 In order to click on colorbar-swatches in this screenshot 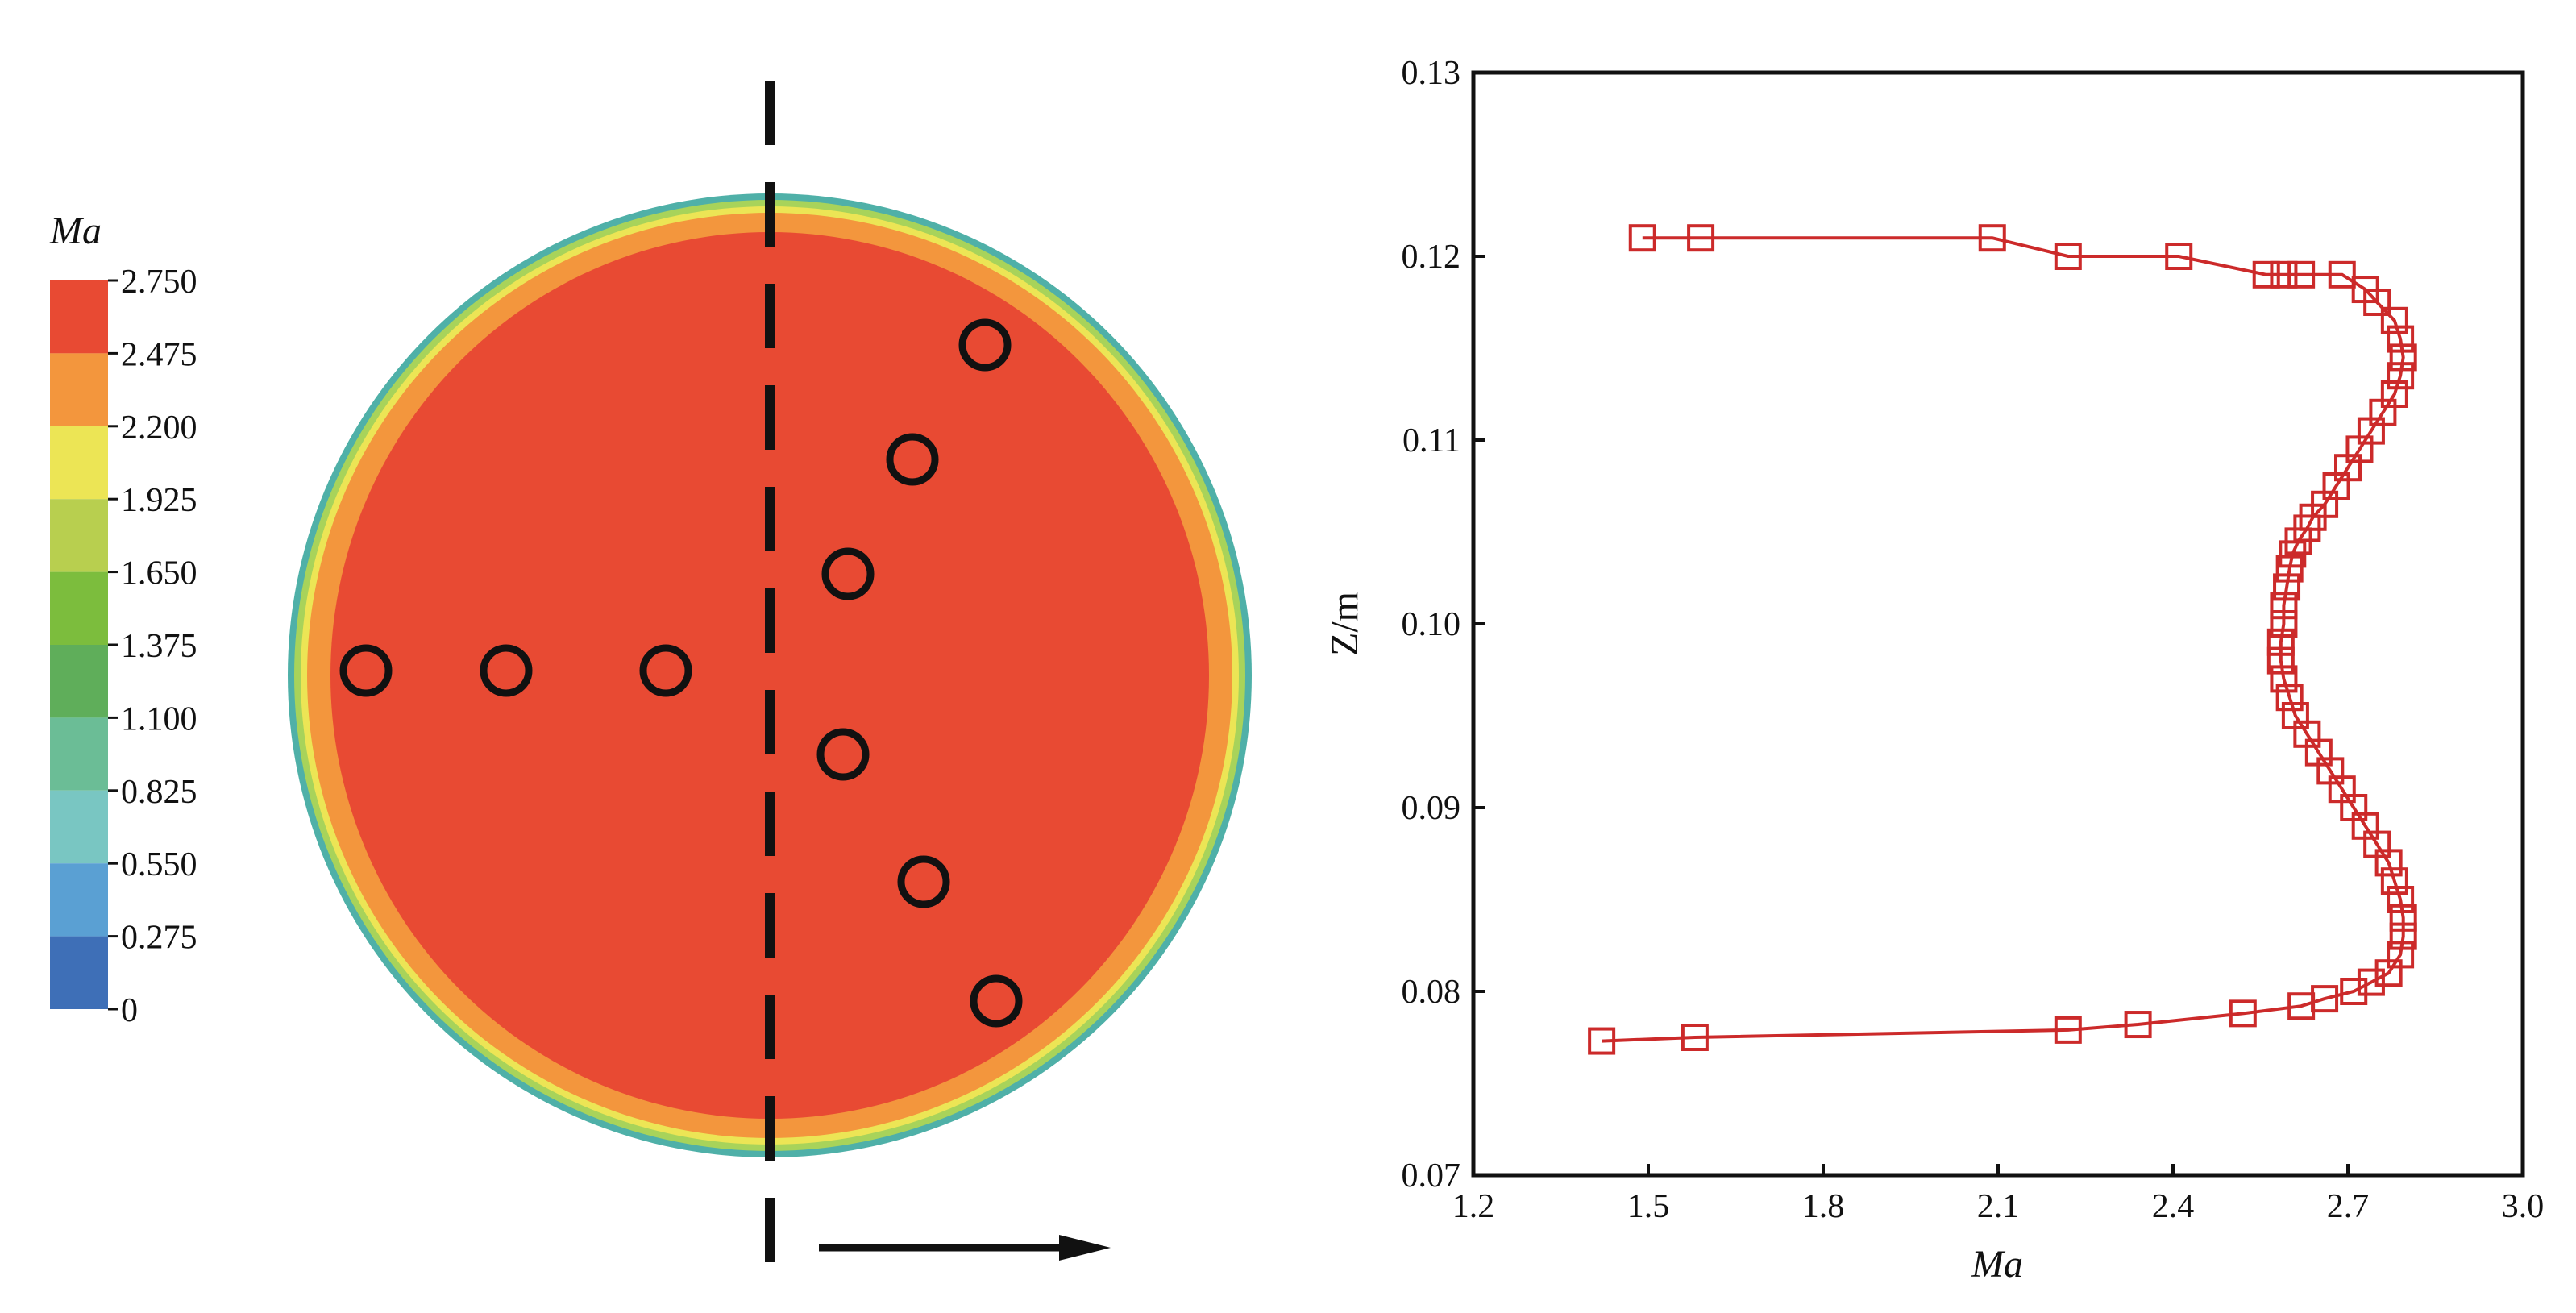, I will do `click(79, 645)`.